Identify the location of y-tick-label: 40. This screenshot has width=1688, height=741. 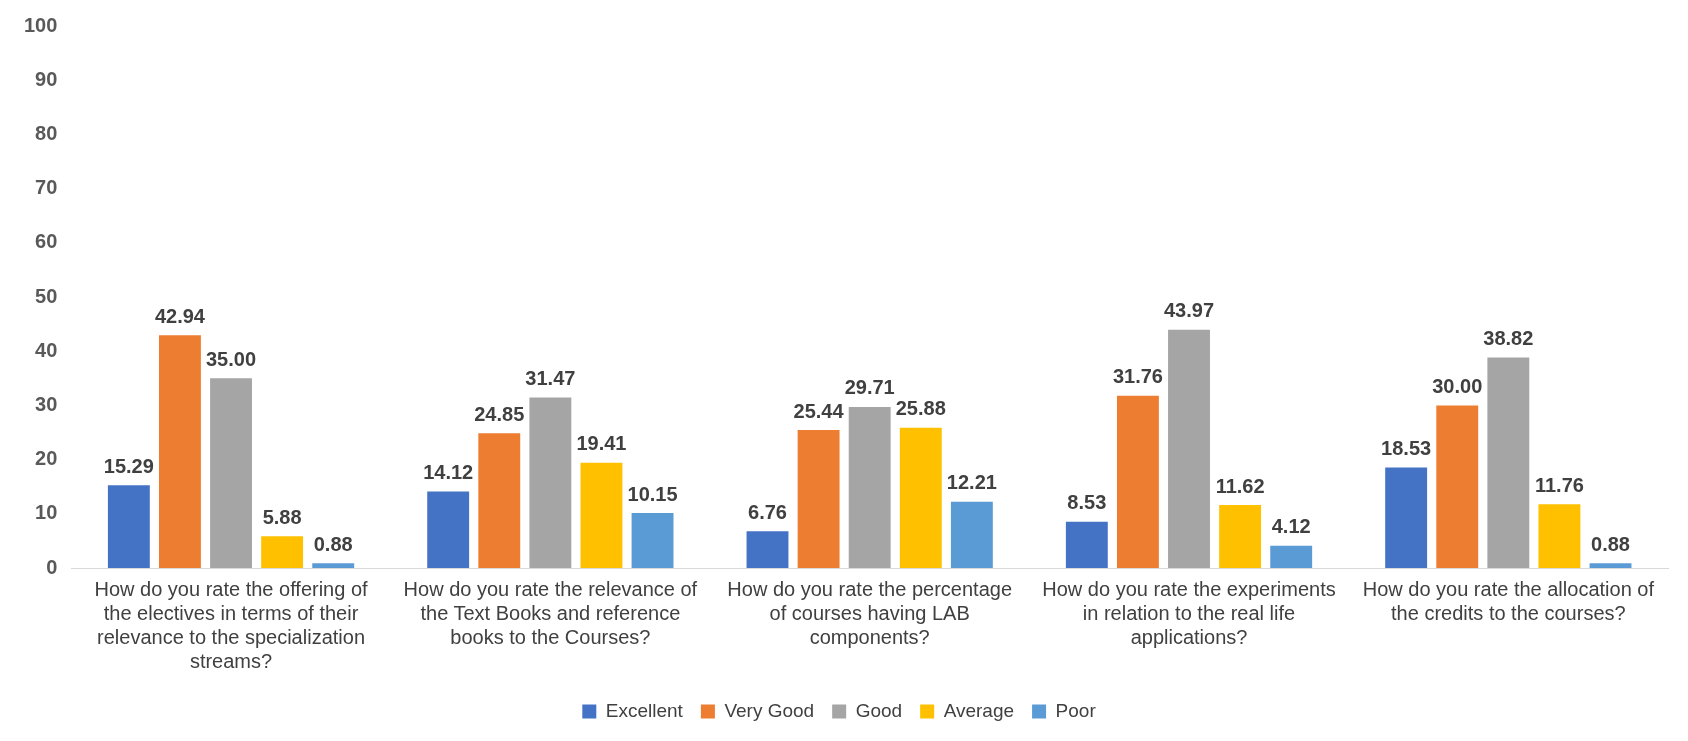
(46, 349).